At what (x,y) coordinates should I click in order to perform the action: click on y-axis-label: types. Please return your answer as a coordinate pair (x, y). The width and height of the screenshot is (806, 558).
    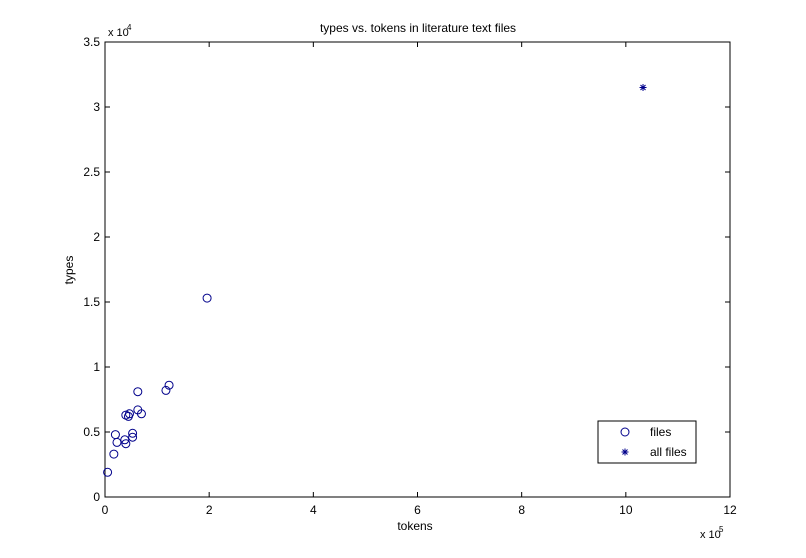
    Looking at the image, I should click on (69, 270).